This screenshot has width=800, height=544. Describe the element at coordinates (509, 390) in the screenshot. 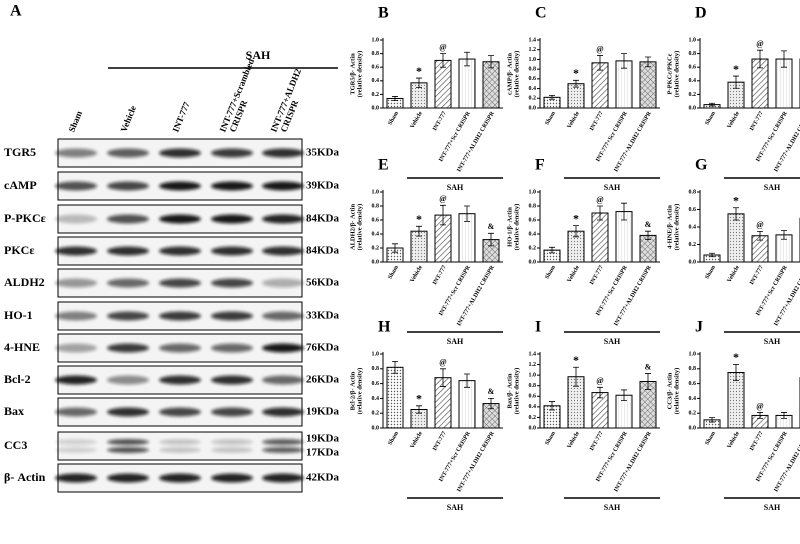

I see `y-axis-label: Bax/β- Actin` at that location.